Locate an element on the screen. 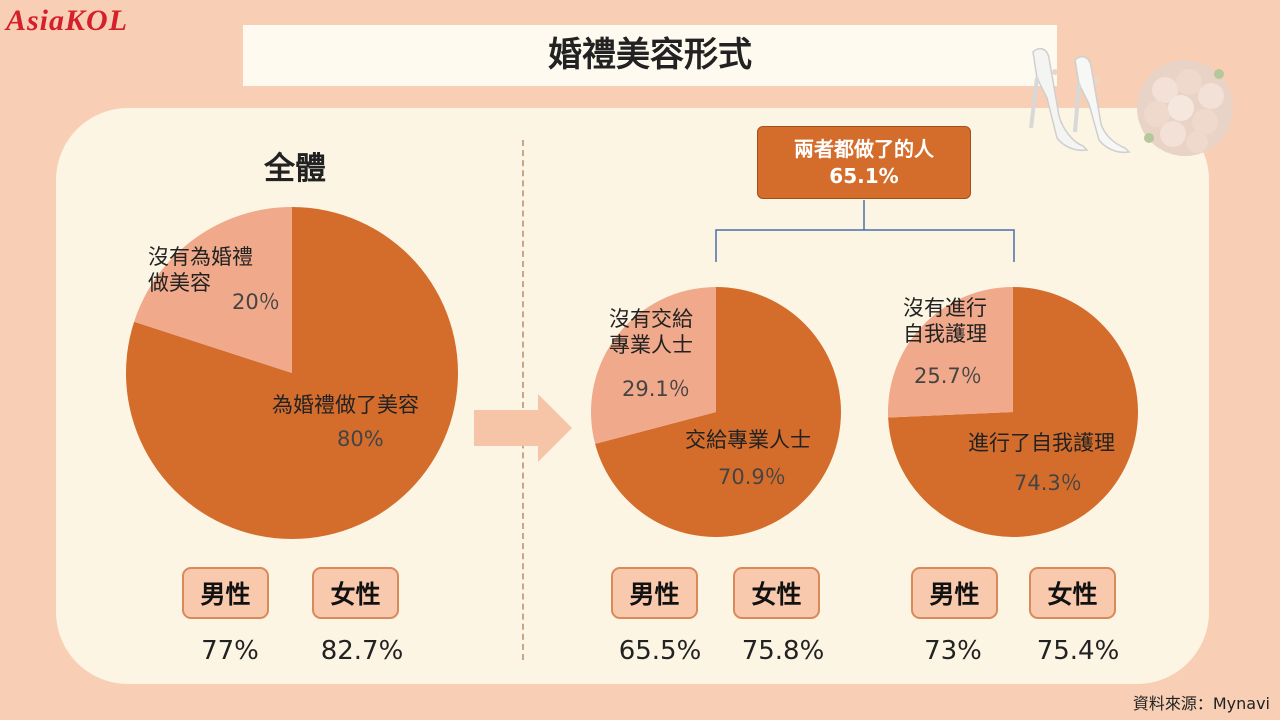 This screenshot has height=720, width=1280. pie-3-male-badge: 男性 is located at coordinates (954, 593).